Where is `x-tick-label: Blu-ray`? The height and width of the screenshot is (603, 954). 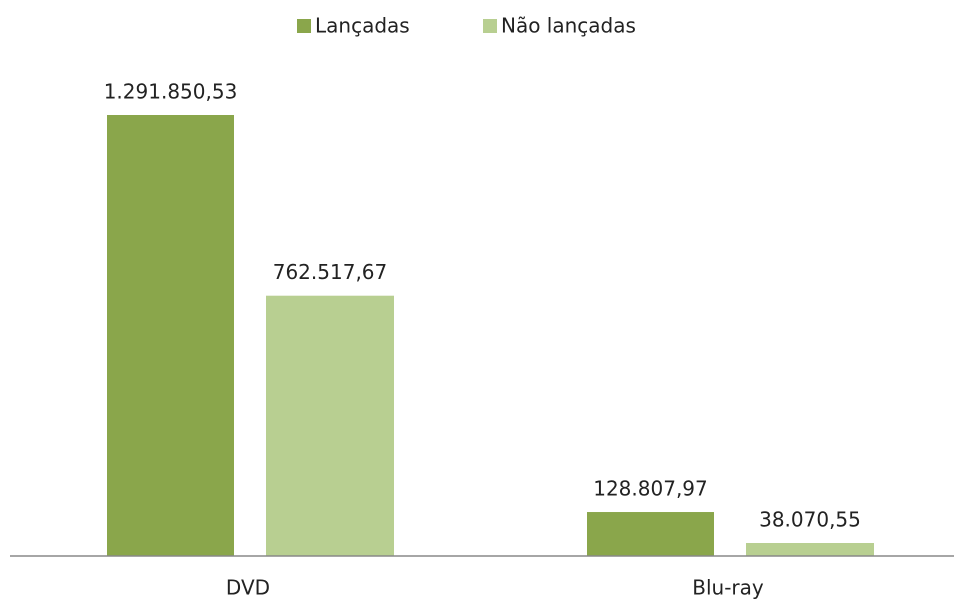
x-tick-label: Blu-ray is located at coordinates (728, 588).